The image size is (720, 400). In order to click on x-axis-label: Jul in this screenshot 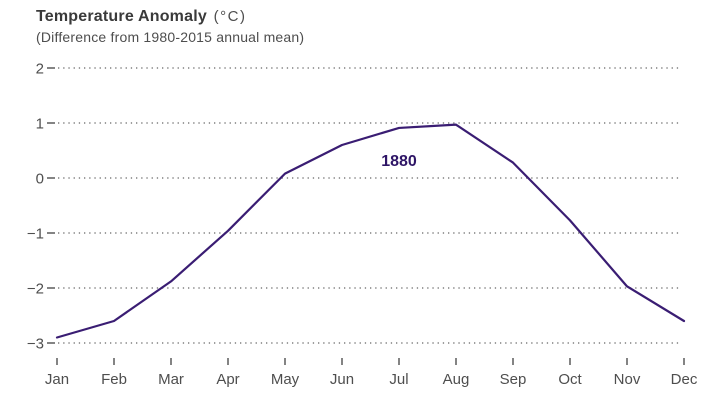, I will do `click(398, 379)`.